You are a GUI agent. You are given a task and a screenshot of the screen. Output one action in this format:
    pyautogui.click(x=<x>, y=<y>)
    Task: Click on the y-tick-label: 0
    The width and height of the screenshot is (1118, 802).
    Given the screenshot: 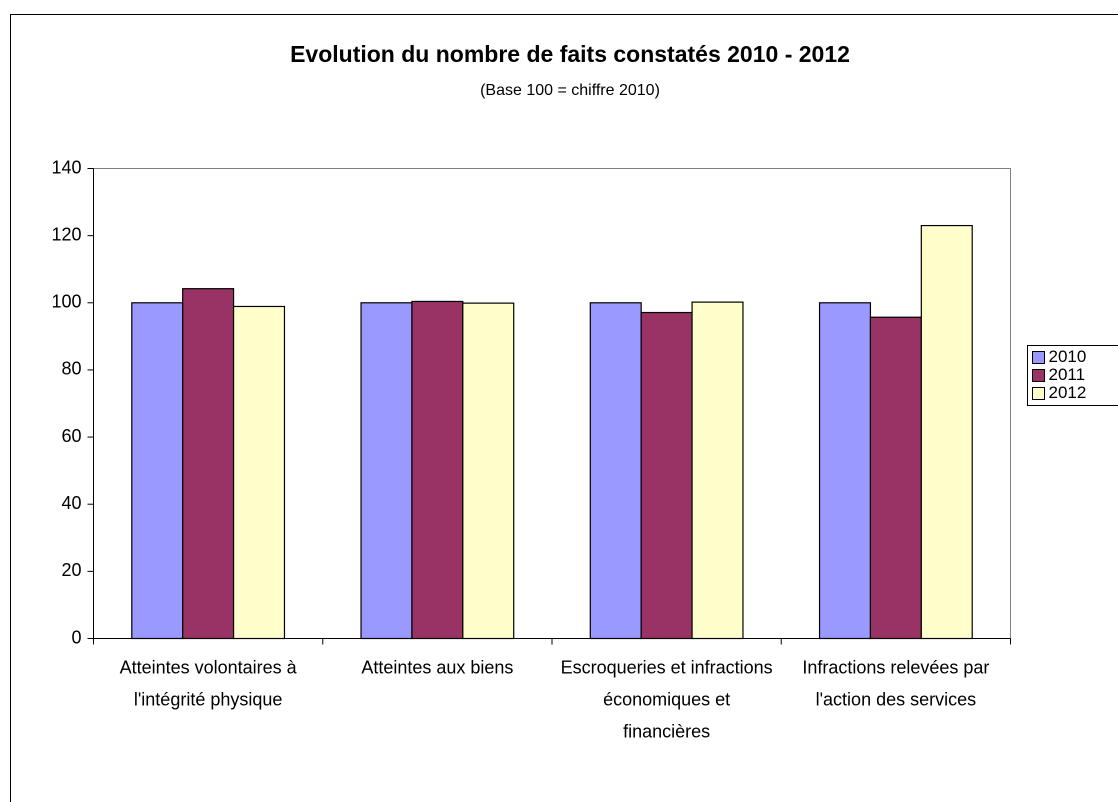 What is the action you would take?
    pyautogui.click(x=76, y=637)
    